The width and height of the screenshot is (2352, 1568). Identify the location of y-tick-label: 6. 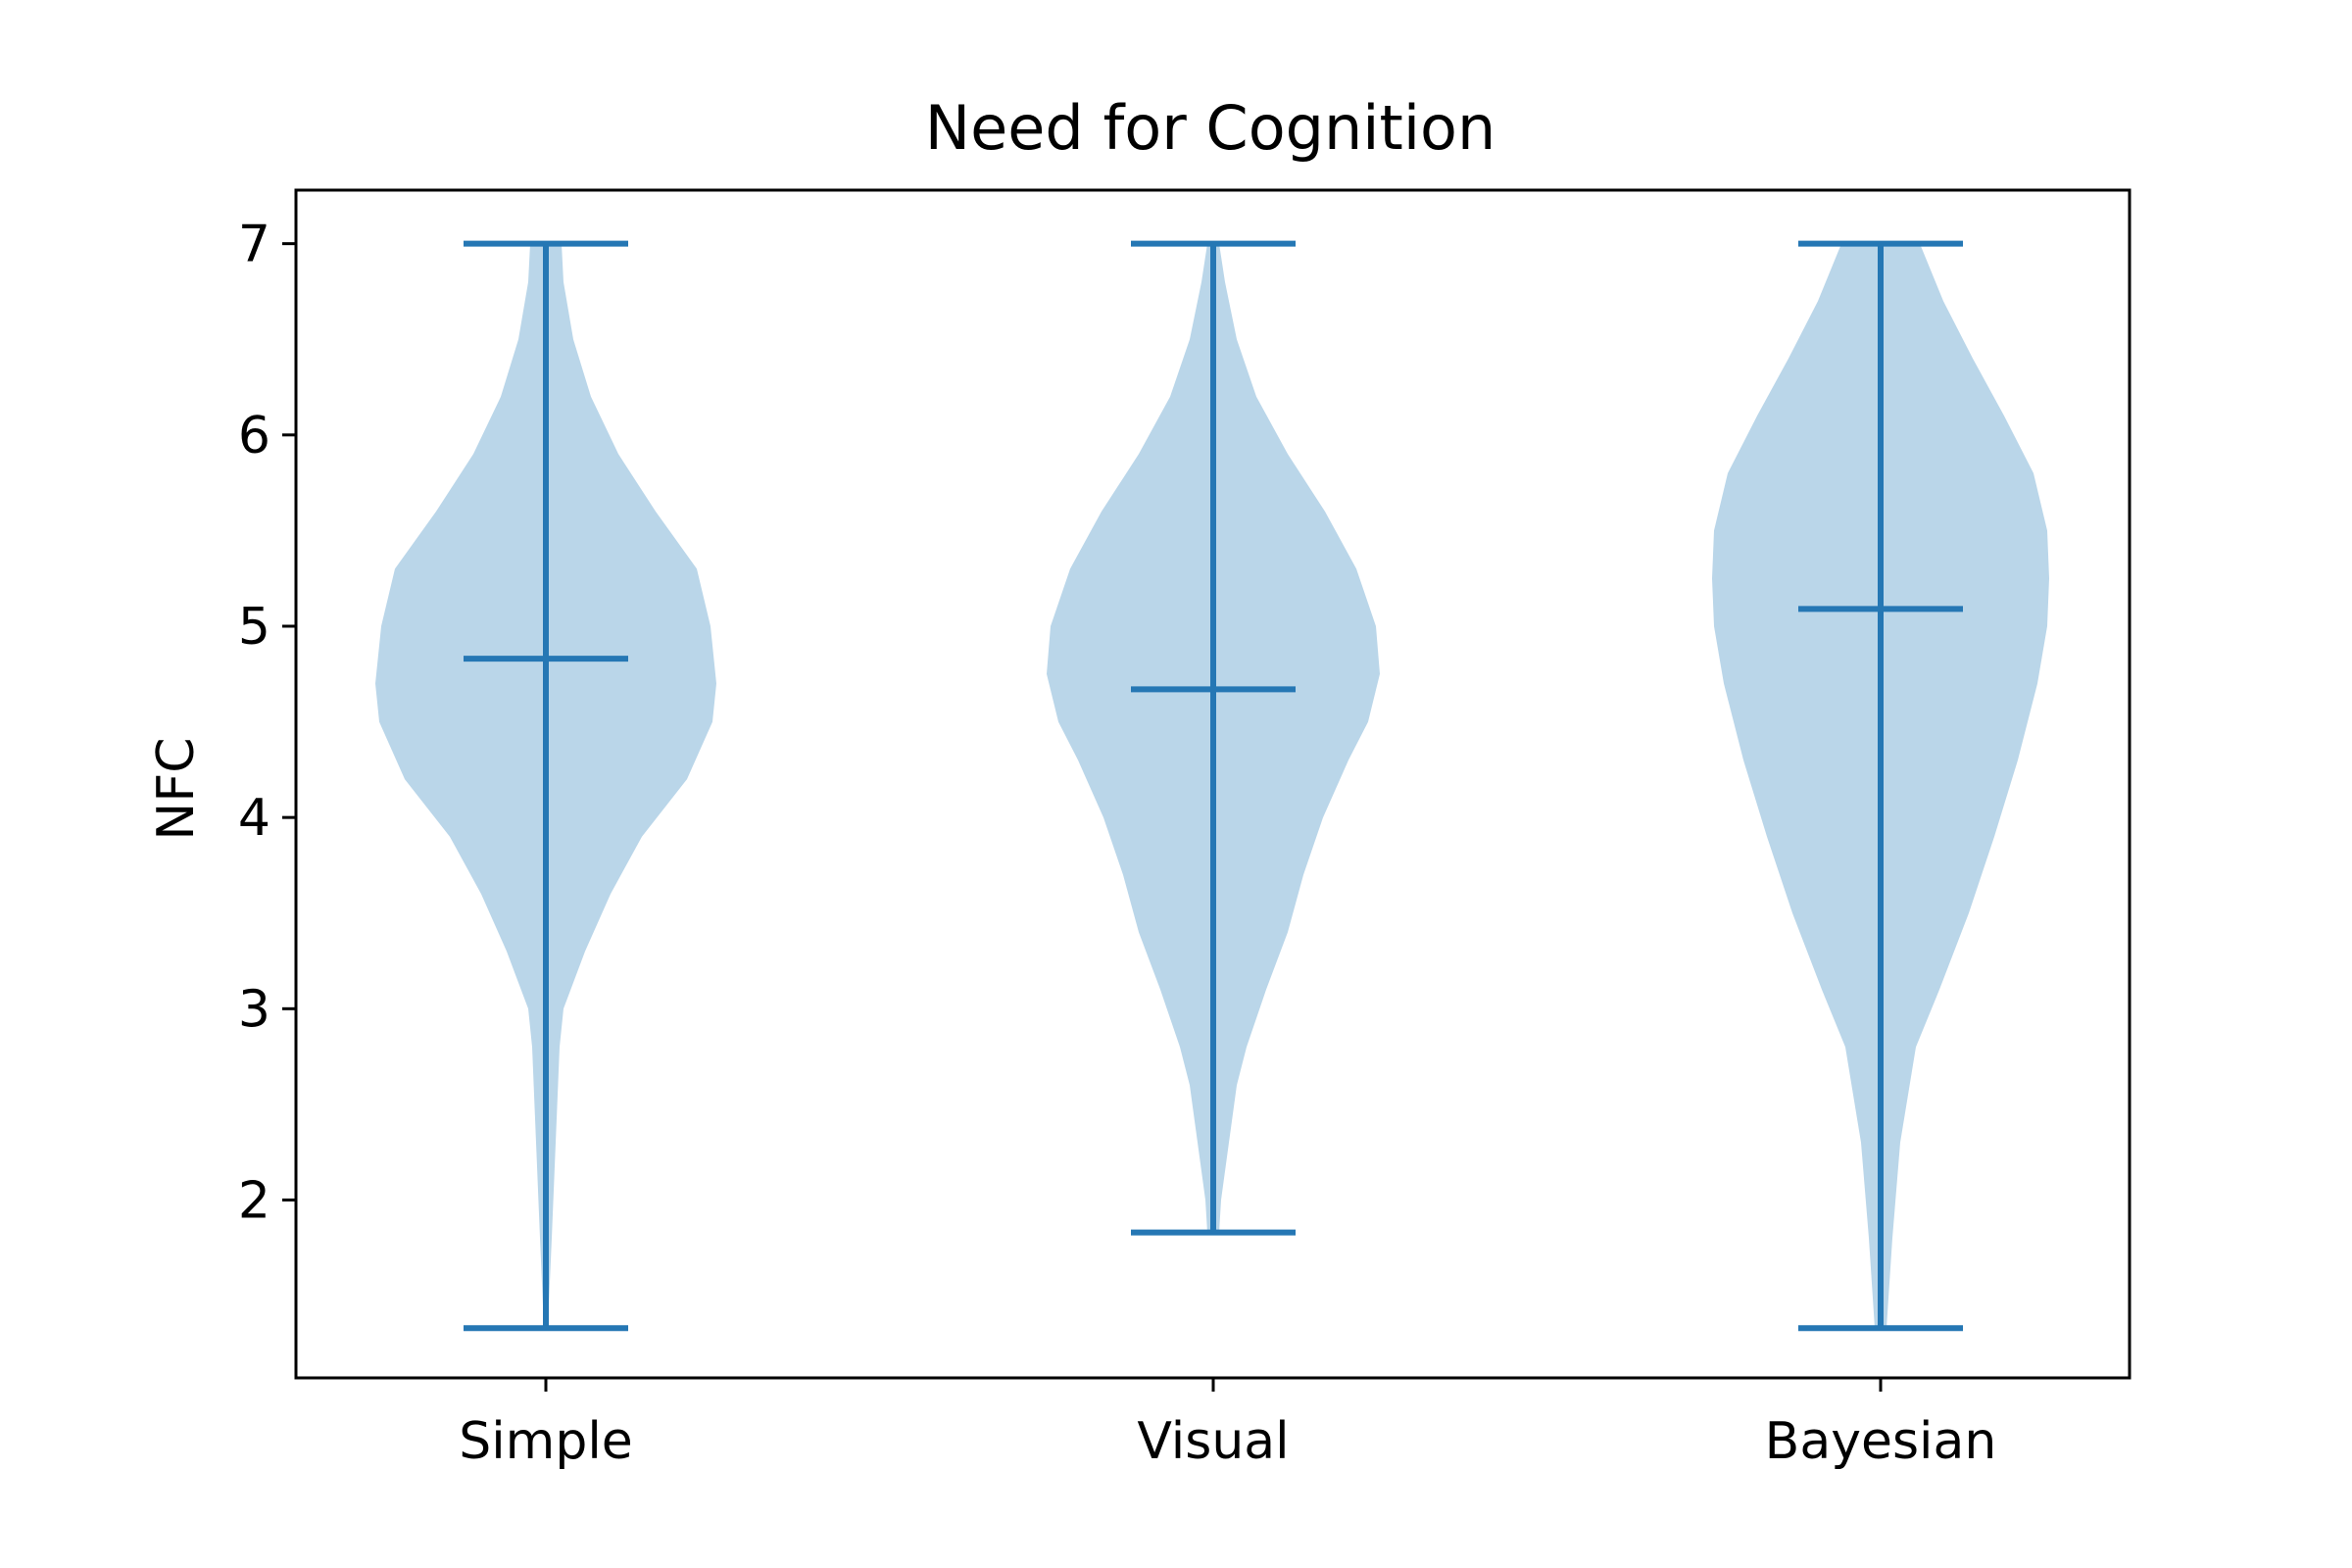
(254, 436).